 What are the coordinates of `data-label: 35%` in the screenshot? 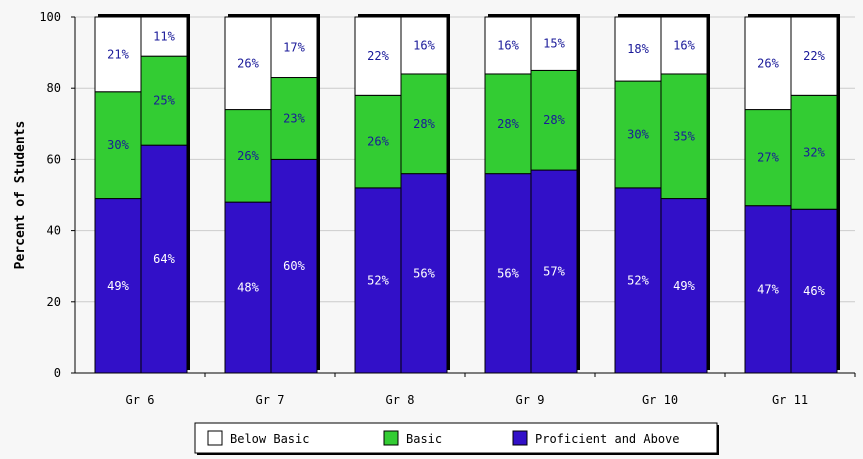 It's located at (684, 136).